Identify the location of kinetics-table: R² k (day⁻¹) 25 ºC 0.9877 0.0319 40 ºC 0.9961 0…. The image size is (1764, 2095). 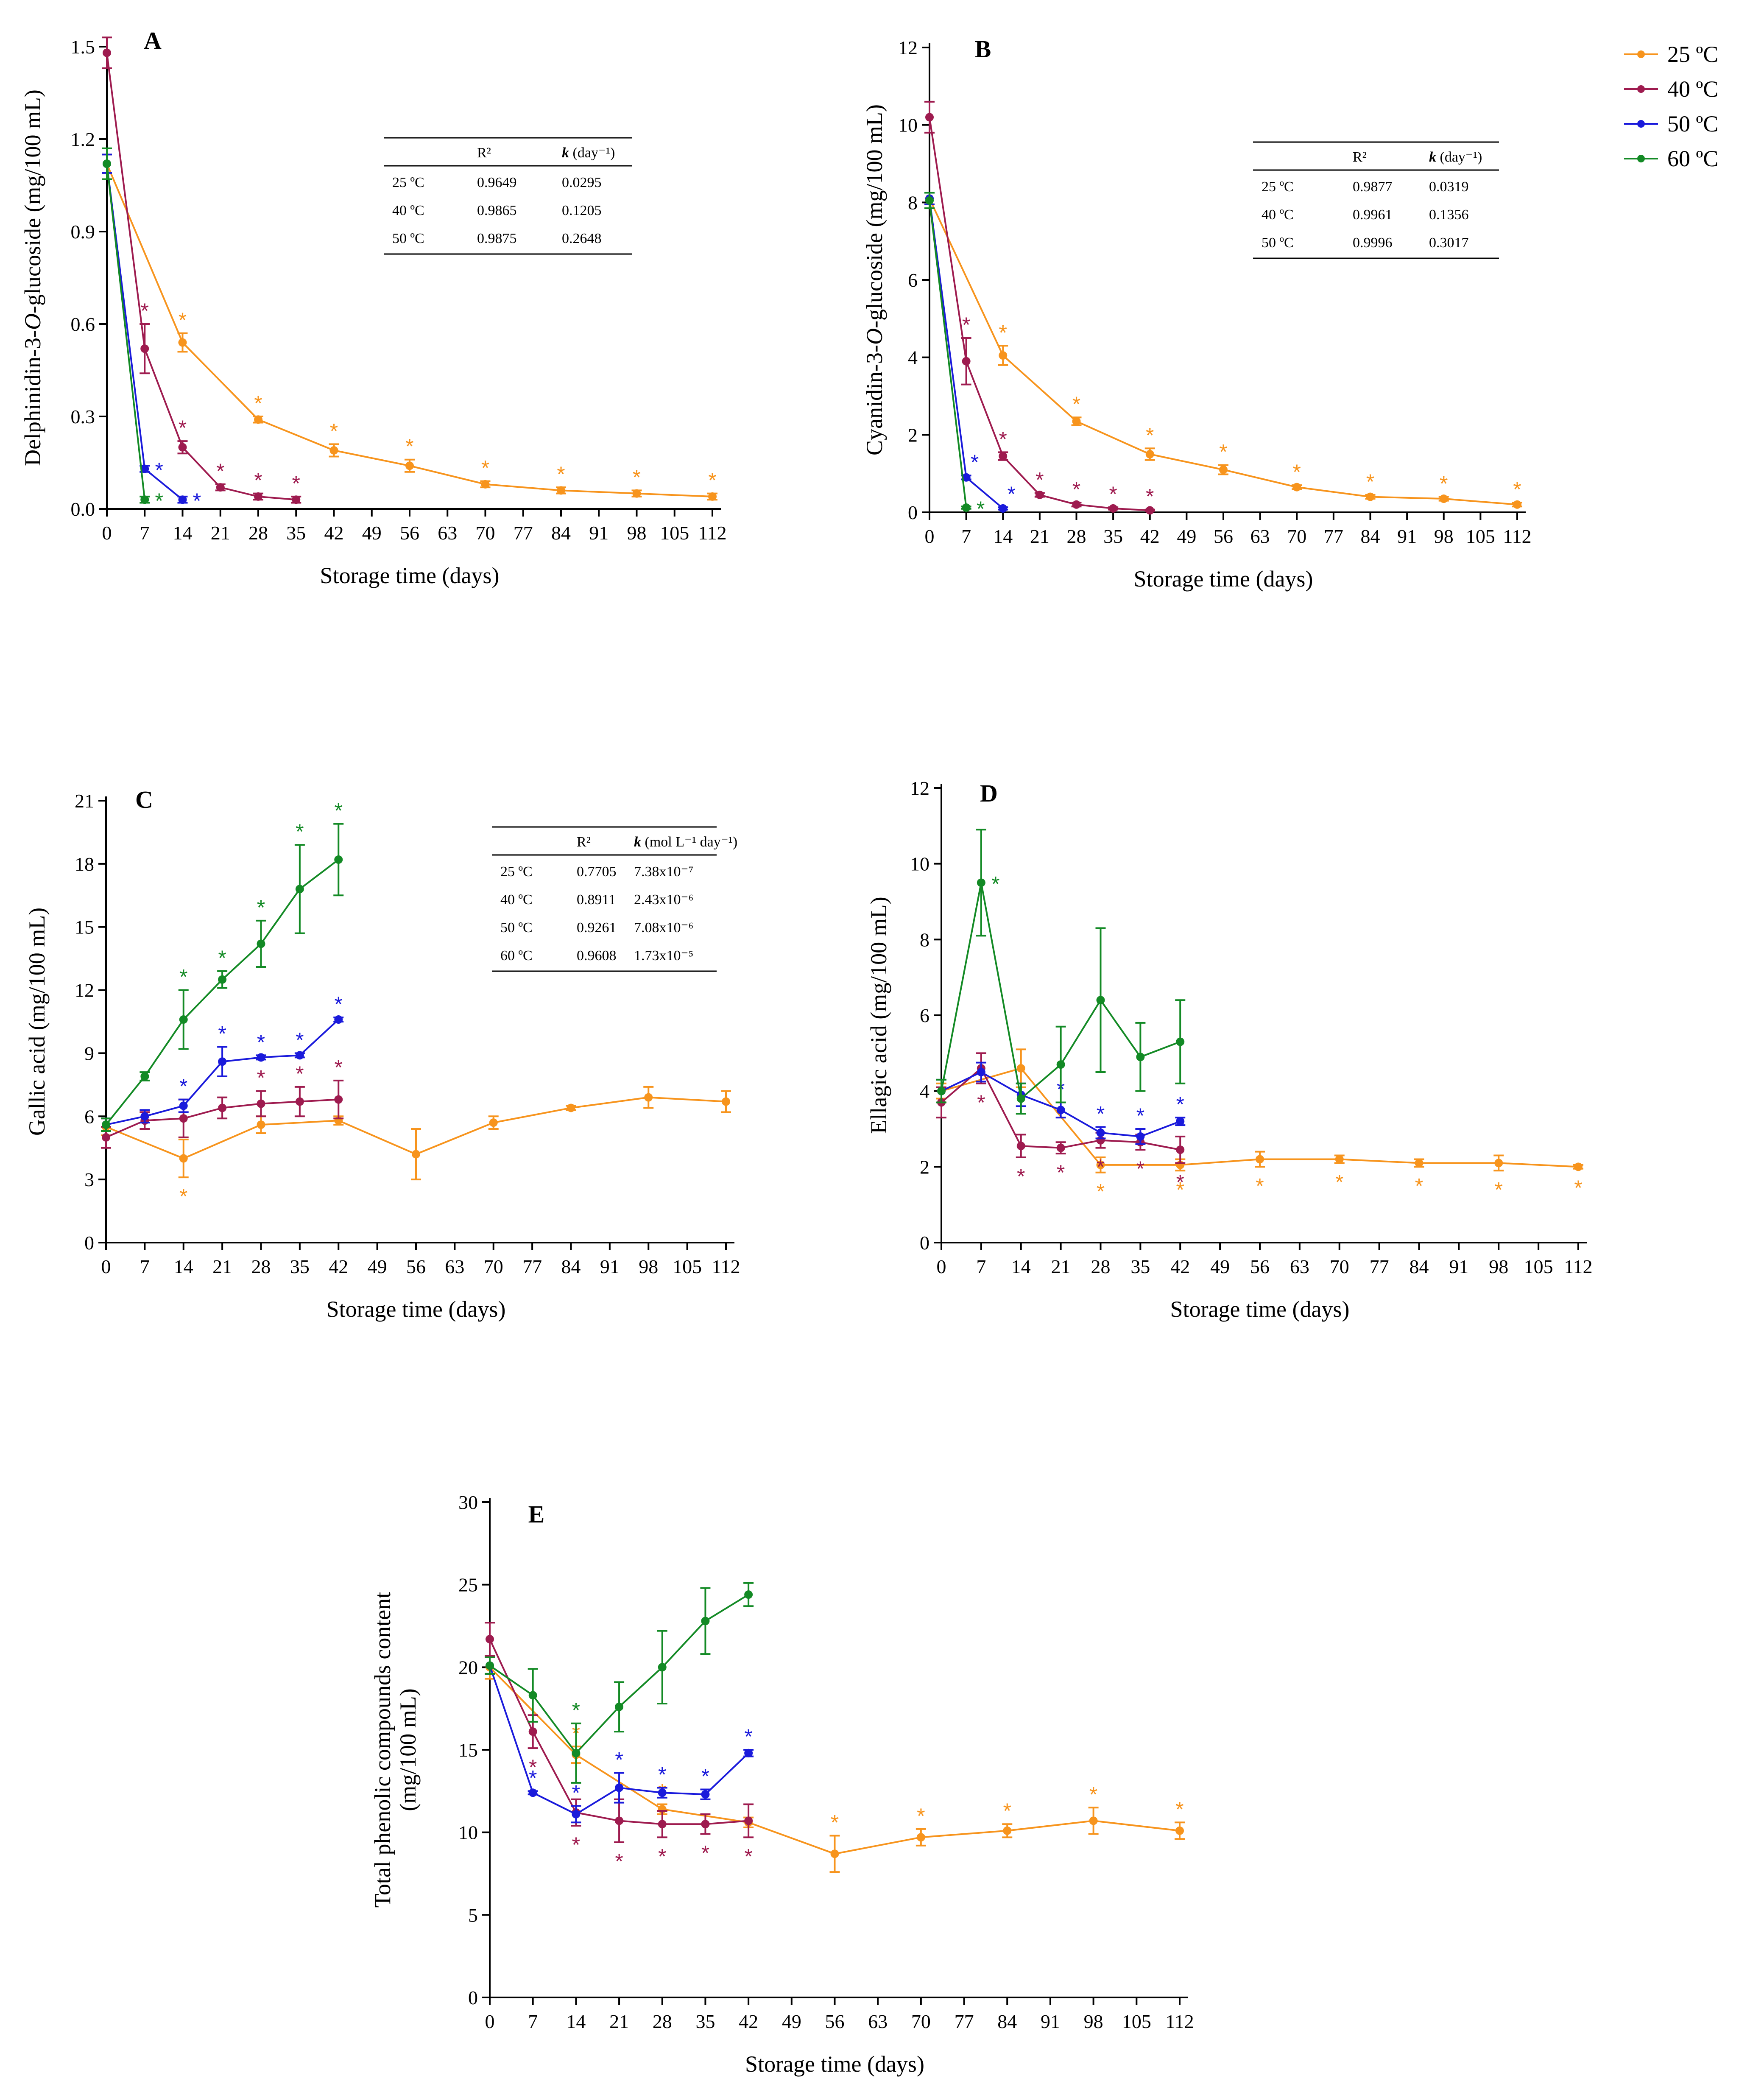
(1376, 200).